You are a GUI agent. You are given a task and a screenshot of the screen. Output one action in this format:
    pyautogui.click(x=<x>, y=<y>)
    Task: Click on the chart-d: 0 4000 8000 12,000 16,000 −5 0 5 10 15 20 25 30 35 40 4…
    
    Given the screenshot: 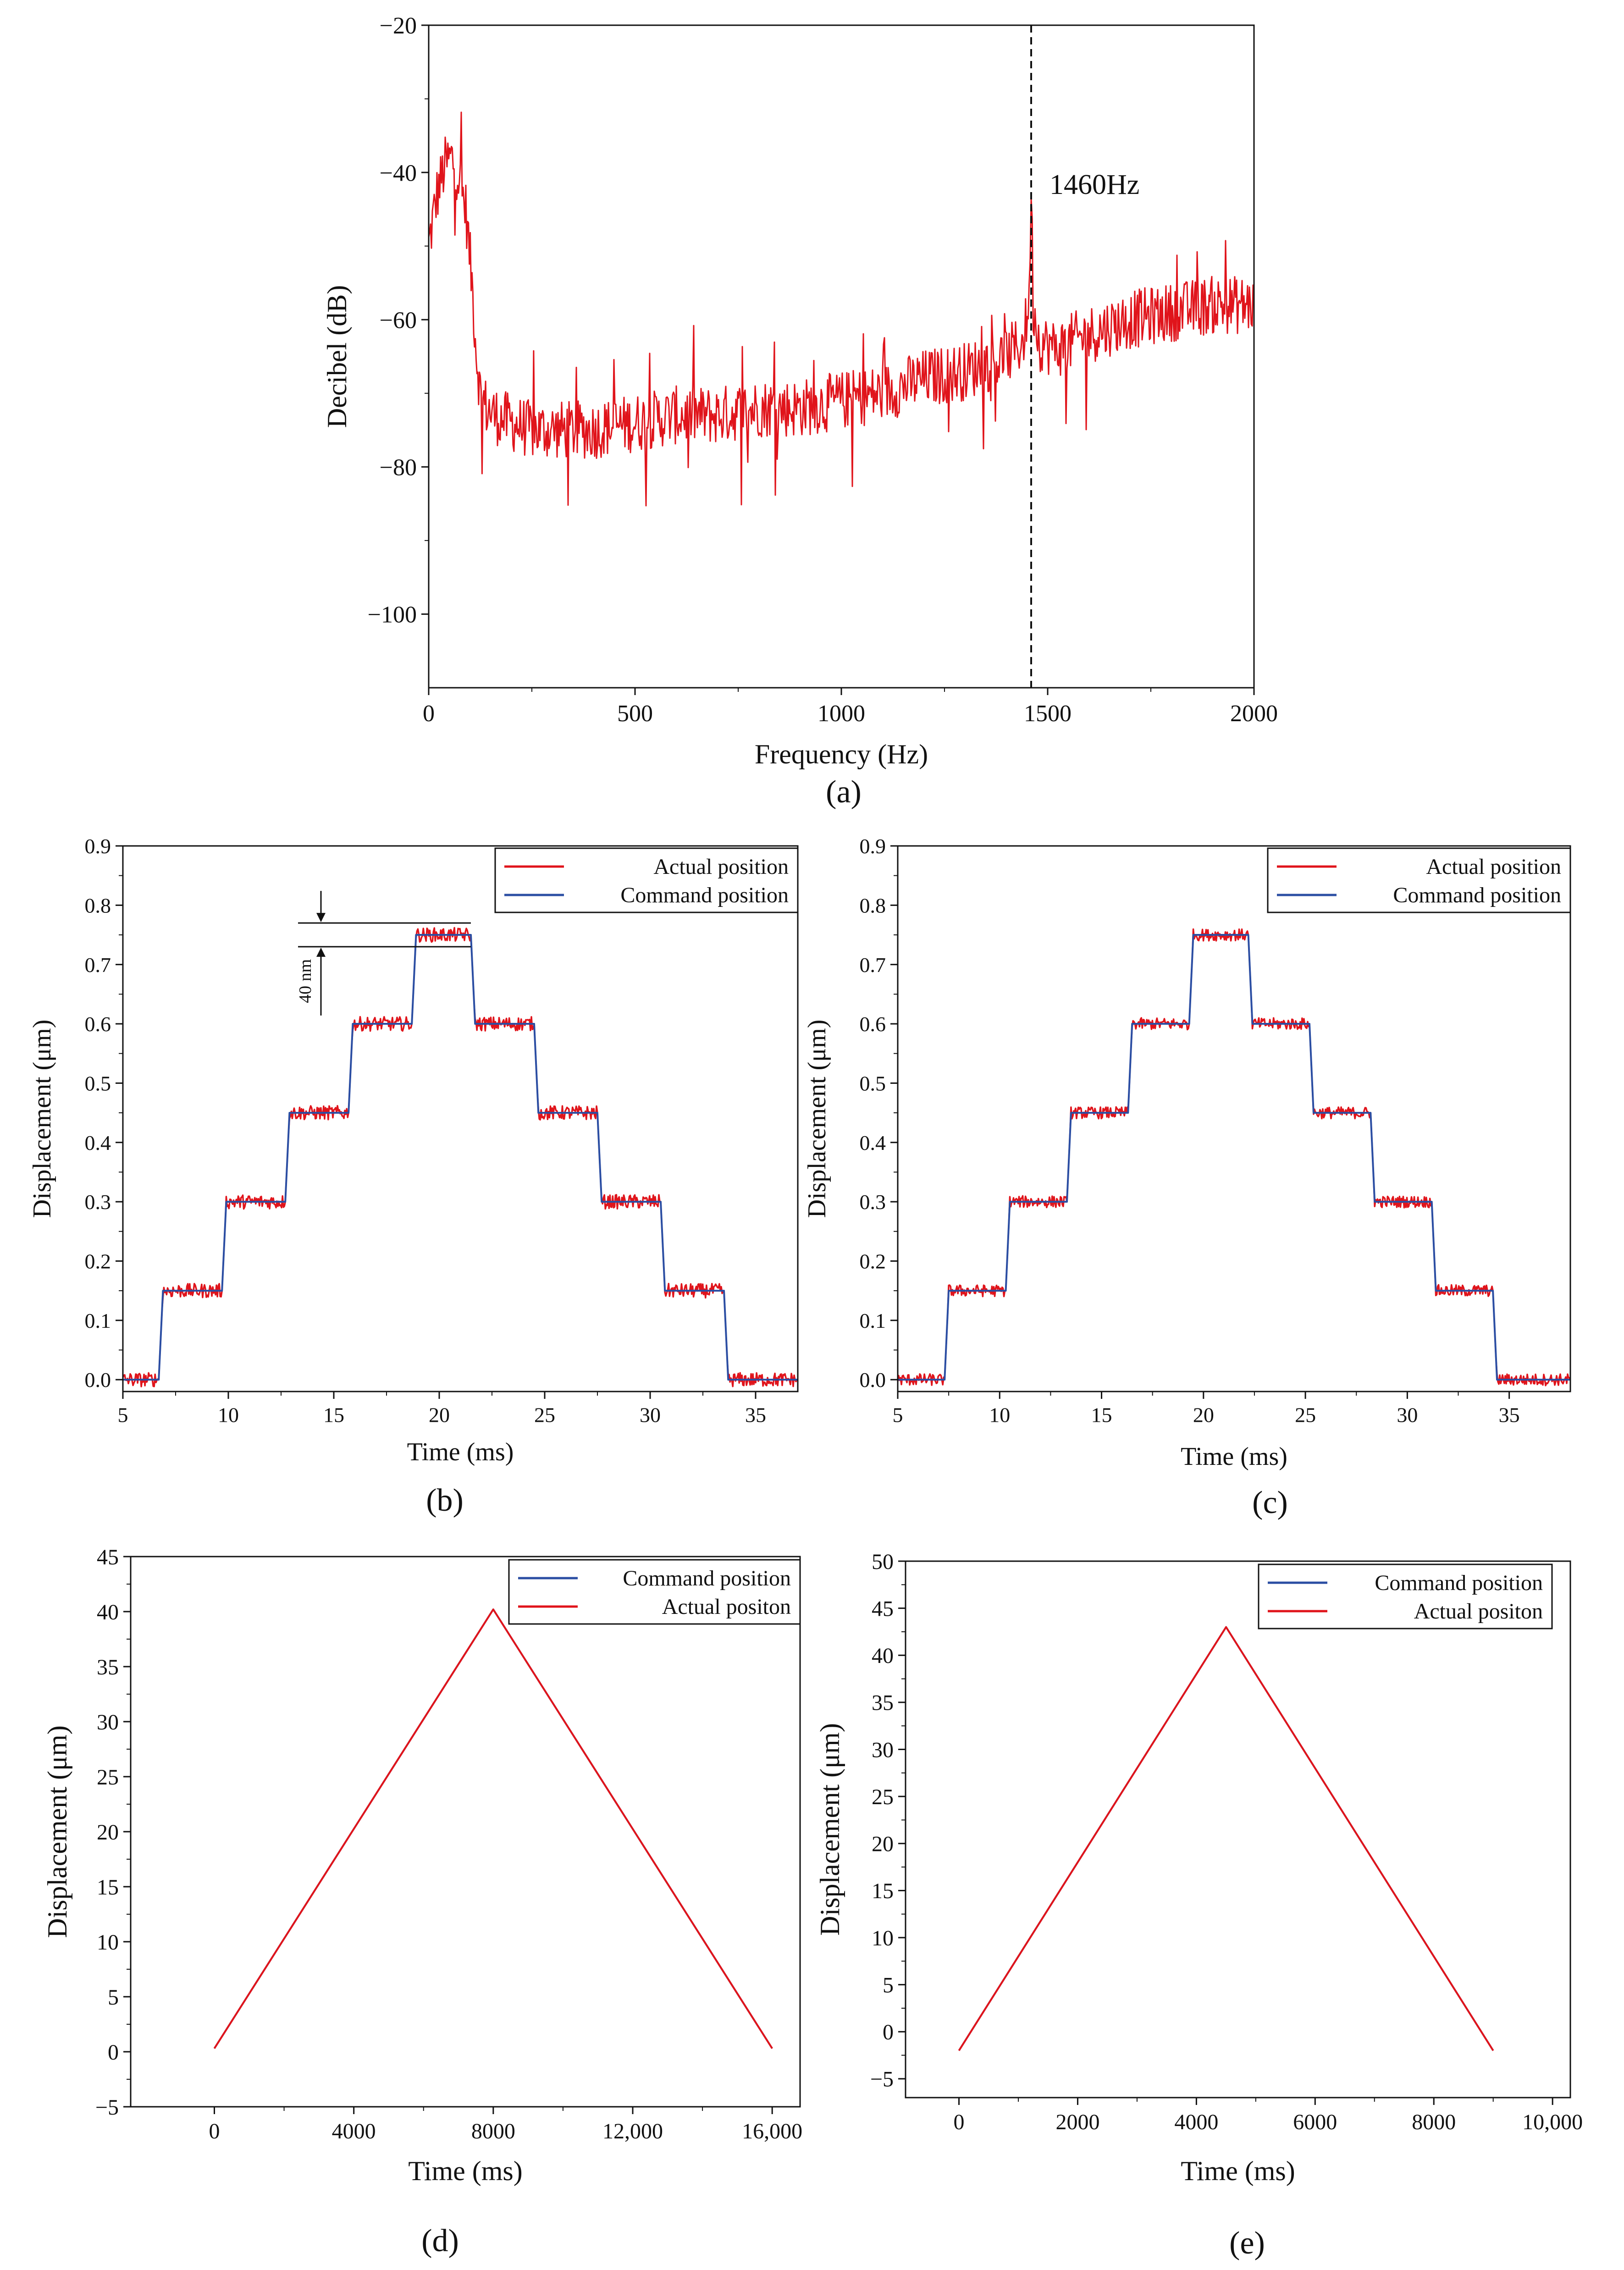 What is the action you would take?
    pyautogui.click(x=422, y=1902)
    